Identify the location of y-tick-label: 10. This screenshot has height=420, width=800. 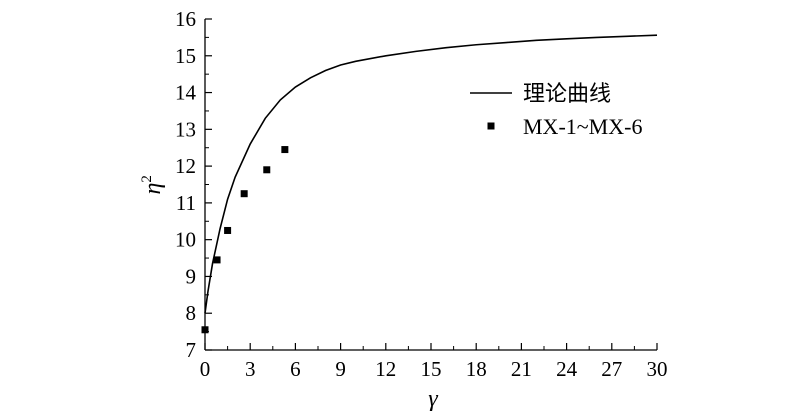
(185, 240).